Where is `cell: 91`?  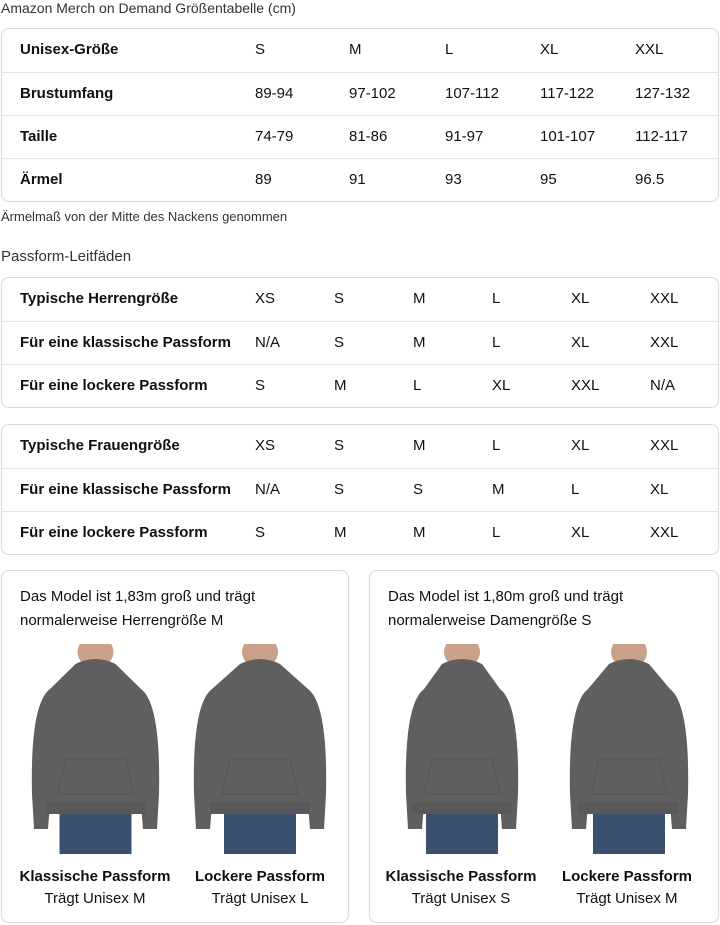 cell: 91 is located at coordinates (357, 179).